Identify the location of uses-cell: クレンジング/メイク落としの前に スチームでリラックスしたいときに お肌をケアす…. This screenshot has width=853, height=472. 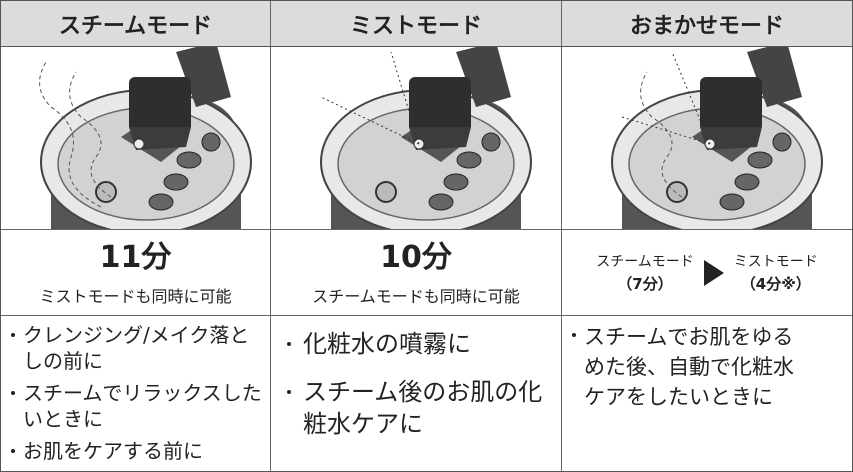
(136, 393).